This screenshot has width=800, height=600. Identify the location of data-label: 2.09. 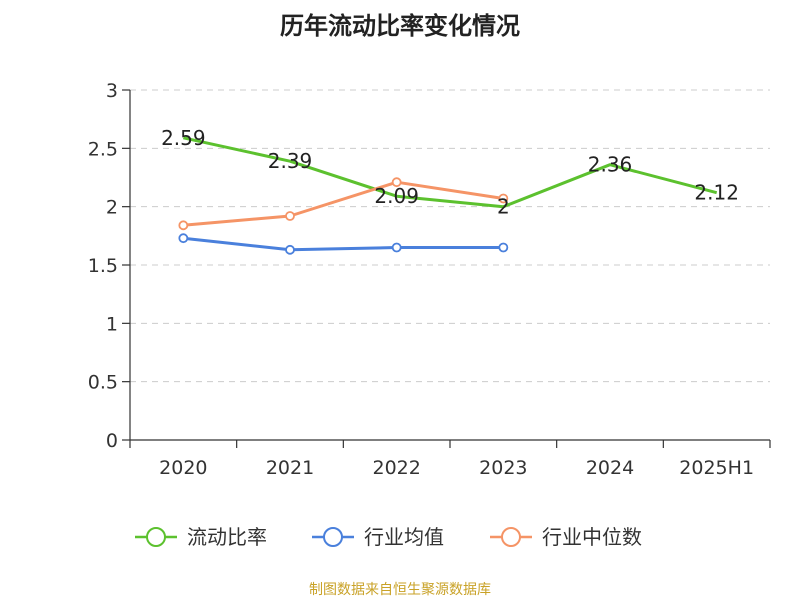
(396, 196).